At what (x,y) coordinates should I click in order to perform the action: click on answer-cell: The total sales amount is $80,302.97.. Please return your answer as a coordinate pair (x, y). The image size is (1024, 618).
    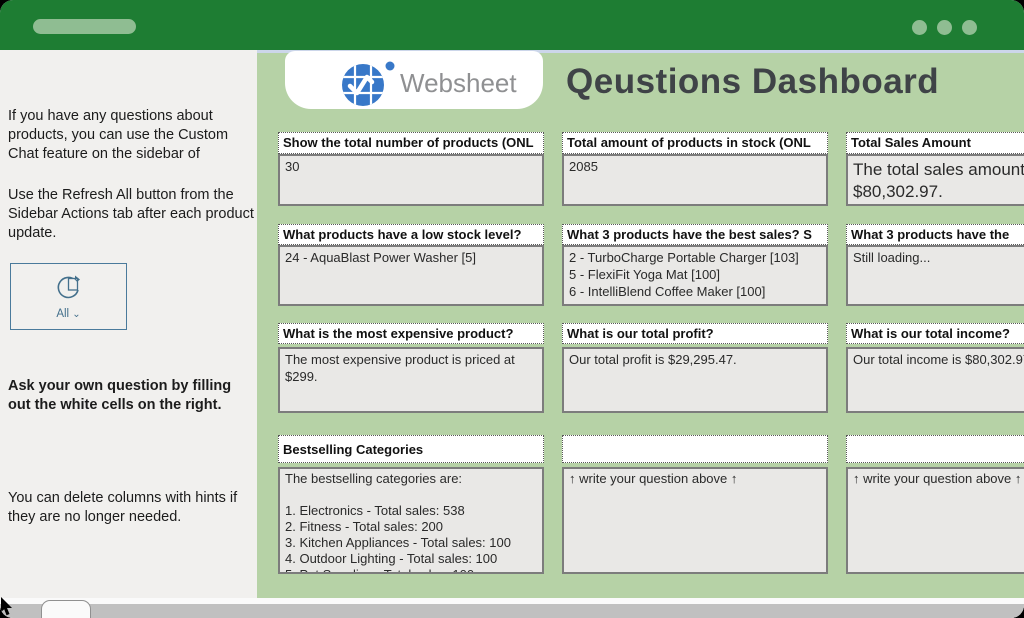
    Looking at the image, I should click on (935, 180).